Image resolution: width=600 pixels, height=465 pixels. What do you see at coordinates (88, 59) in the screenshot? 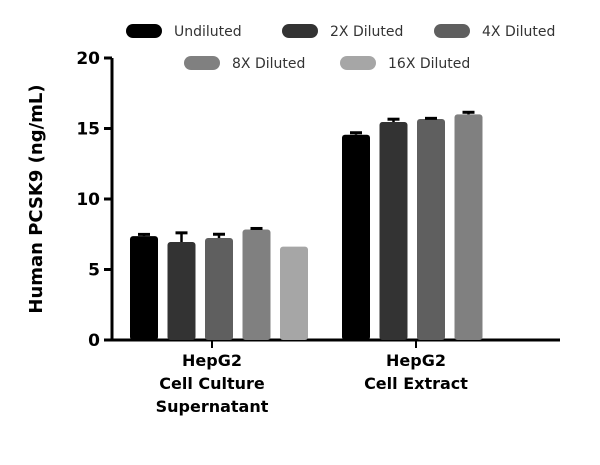
I see `y-tick-label: 20` at bounding box center [88, 59].